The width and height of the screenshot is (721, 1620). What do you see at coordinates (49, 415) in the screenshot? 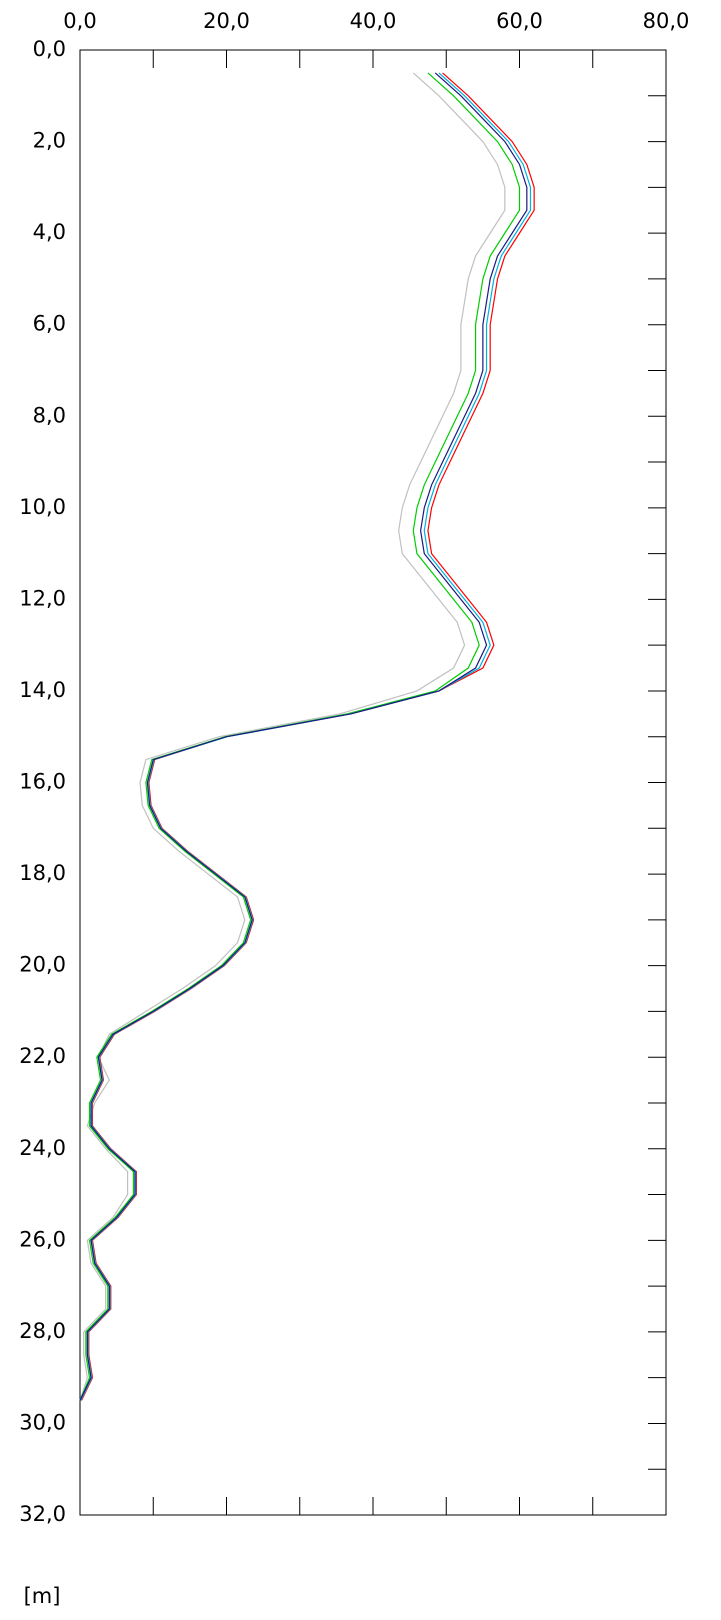
I see `y-tick-label: 8,0` at bounding box center [49, 415].